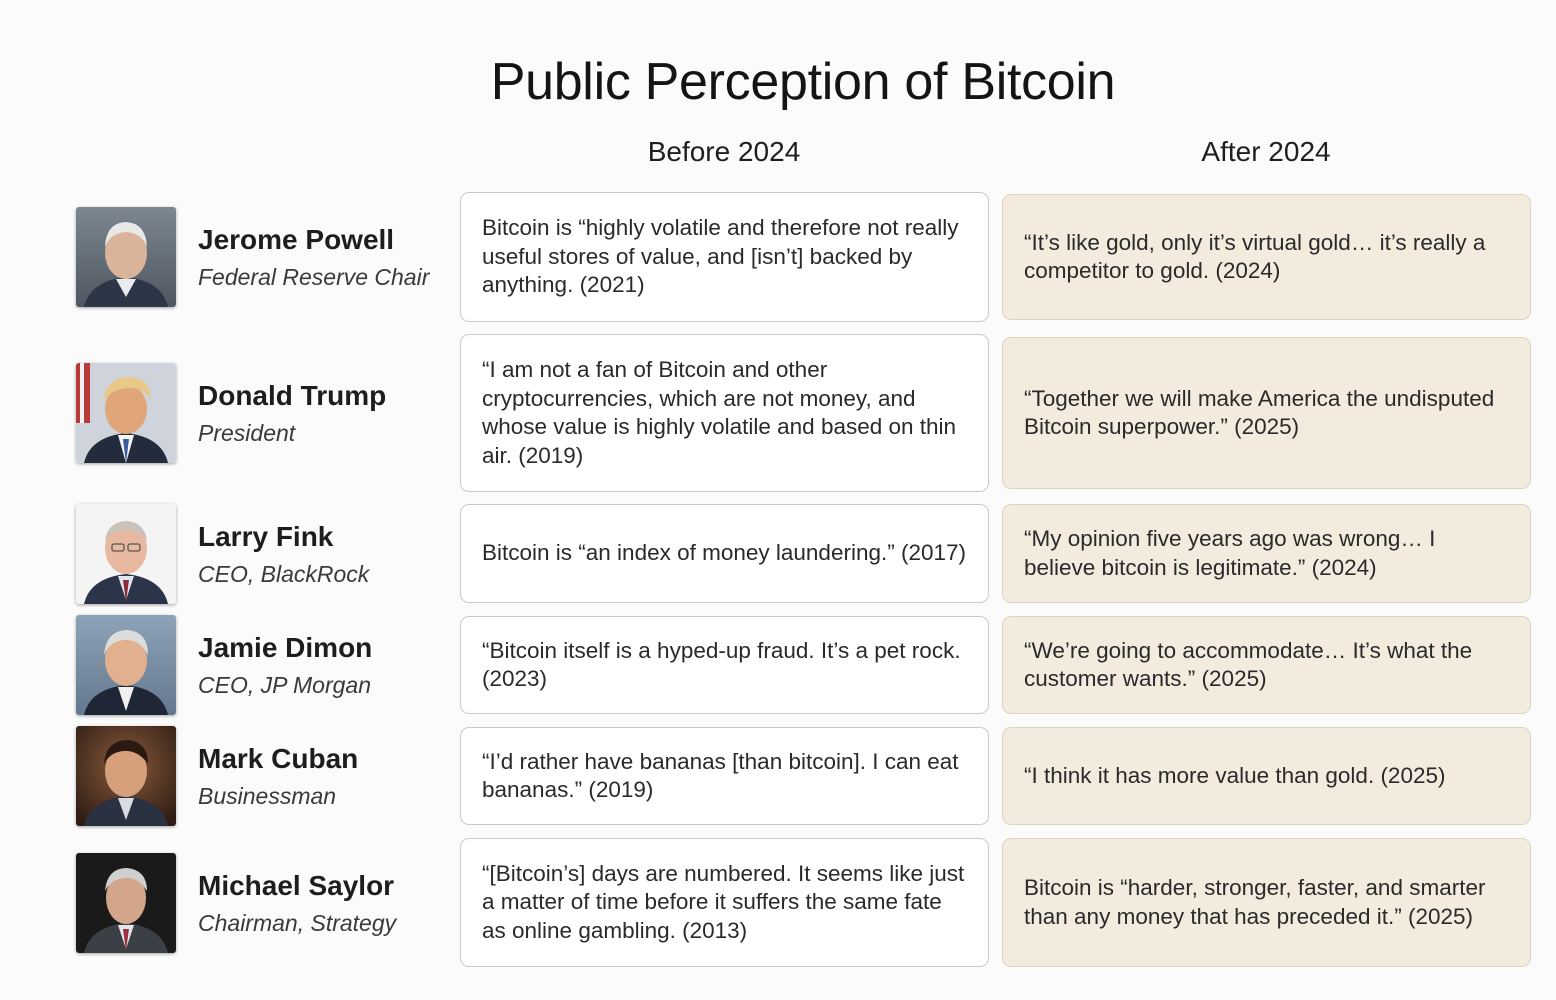 The image size is (1556, 1000). Describe the element at coordinates (265, 903) in the screenshot. I see `person-row-header: Michael Saylor Chairman, Strategy` at that location.